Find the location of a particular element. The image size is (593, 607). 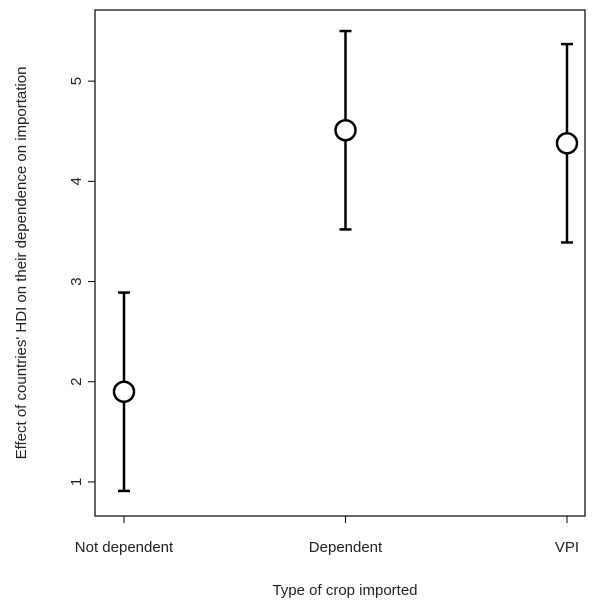

x-tick-label: VPI is located at coordinates (567, 547).